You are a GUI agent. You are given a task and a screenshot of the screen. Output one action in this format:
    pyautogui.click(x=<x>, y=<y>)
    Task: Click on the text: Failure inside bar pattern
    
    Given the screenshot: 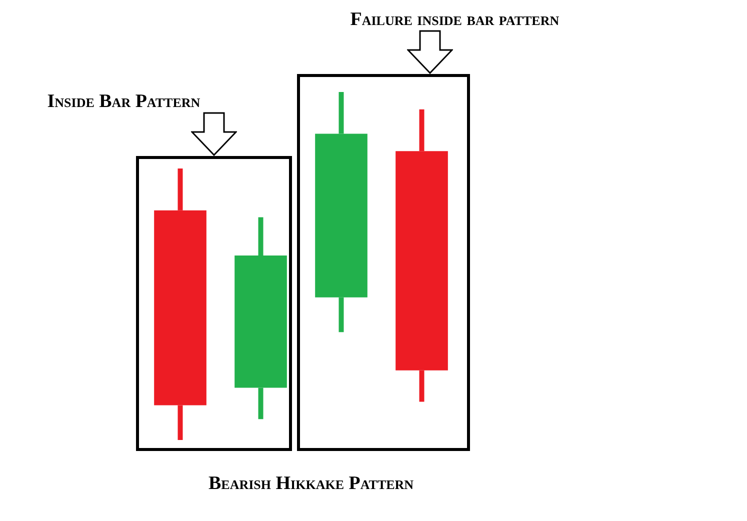 What is the action you would take?
    pyautogui.click(x=455, y=19)
    